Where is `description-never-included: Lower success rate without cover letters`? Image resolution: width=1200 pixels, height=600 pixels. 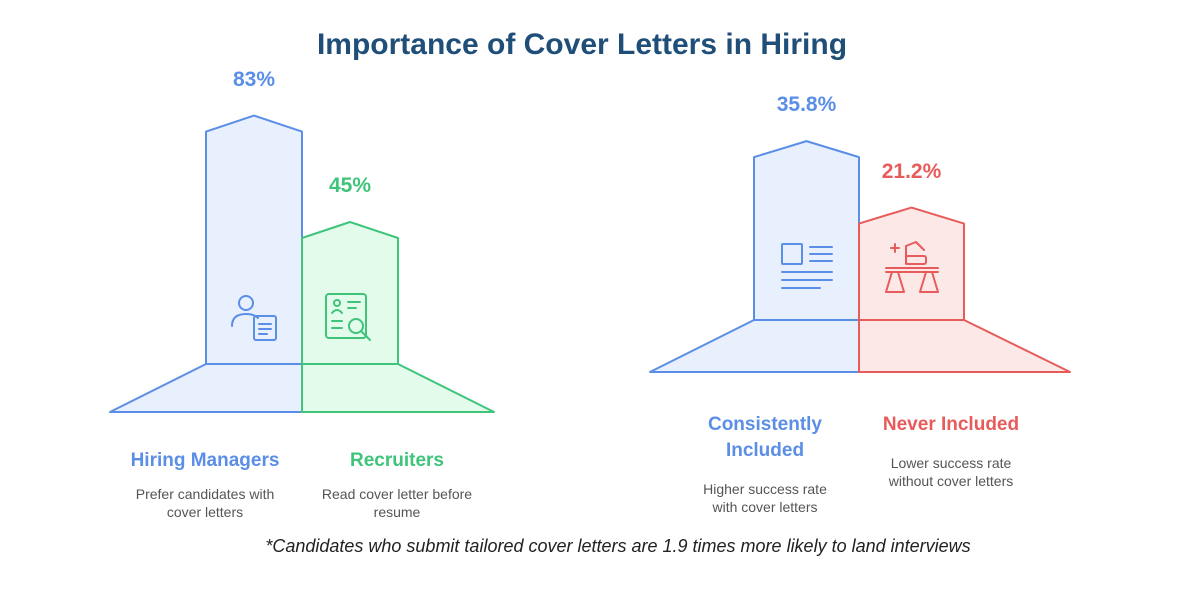 description-never-included: Lower success rate without cover letters is located at coordinates (951, 472).